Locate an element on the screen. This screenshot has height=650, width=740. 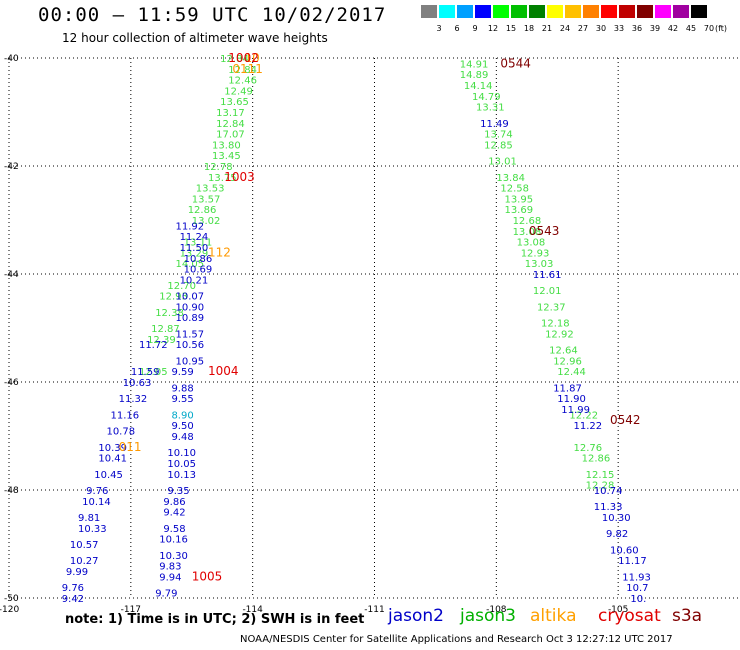
y-tick-label: -40 is located at coordinates (11, 59).